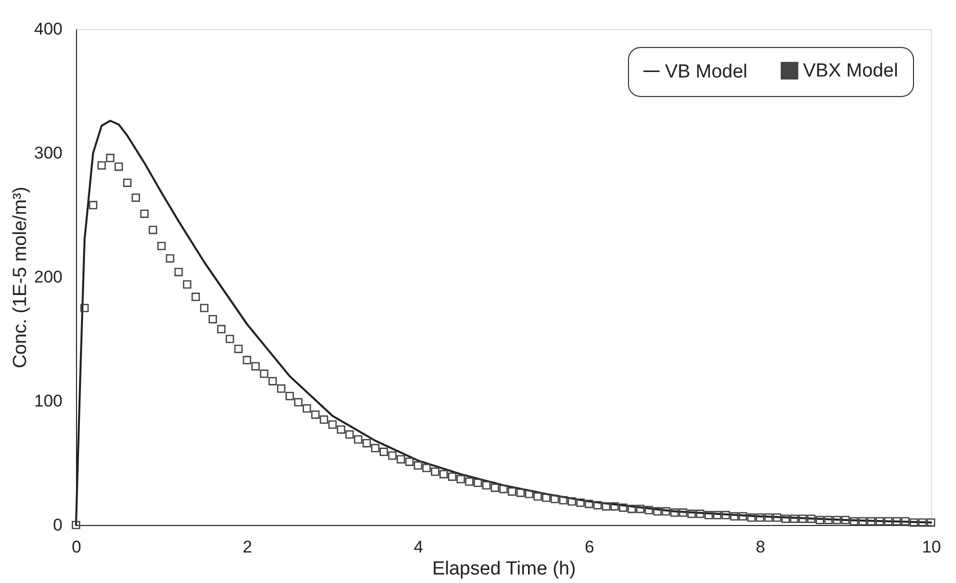 Image resolution: width=956 pixels, height=583 pixels. I want to click on x-tick-label: 6, so click(589, 547).